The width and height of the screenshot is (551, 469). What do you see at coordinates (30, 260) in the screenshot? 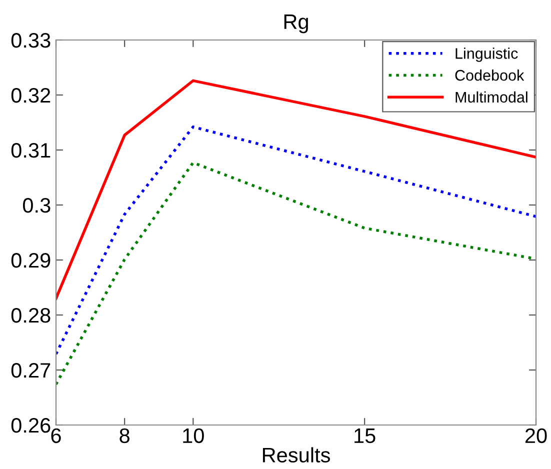
I see `y-tick-label: 0.29` at bounding box center [30, 260].